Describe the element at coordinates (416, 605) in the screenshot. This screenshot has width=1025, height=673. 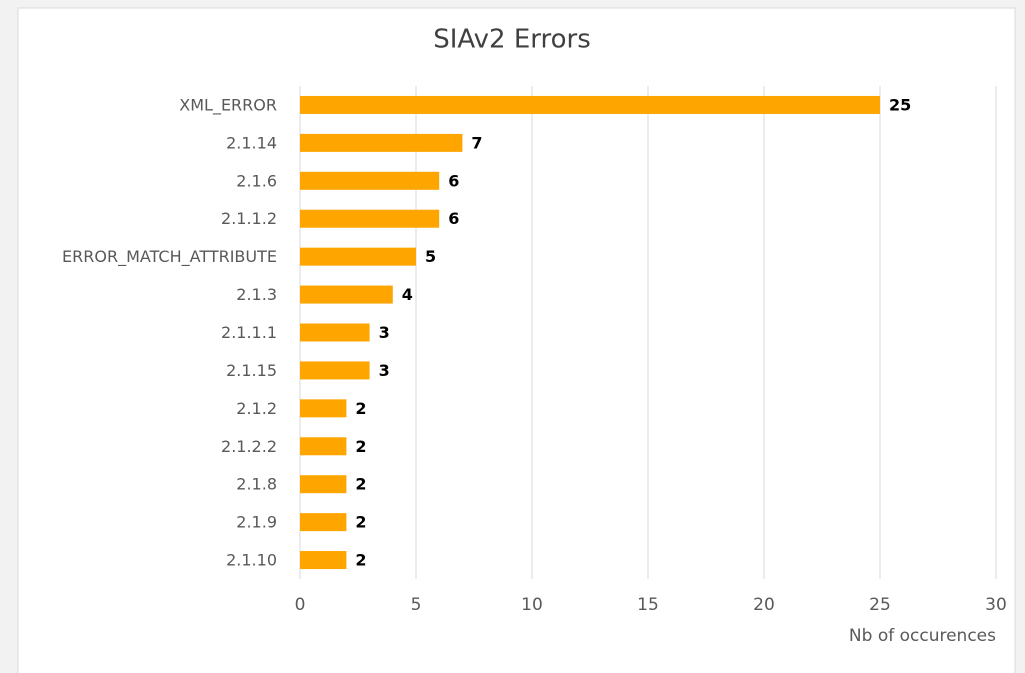
I see `x-tick-label: 5` at that location.